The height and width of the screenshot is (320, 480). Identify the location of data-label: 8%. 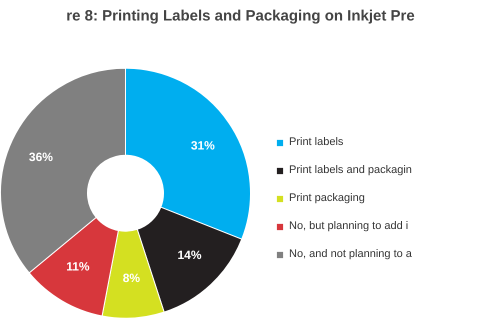
(131, 278).